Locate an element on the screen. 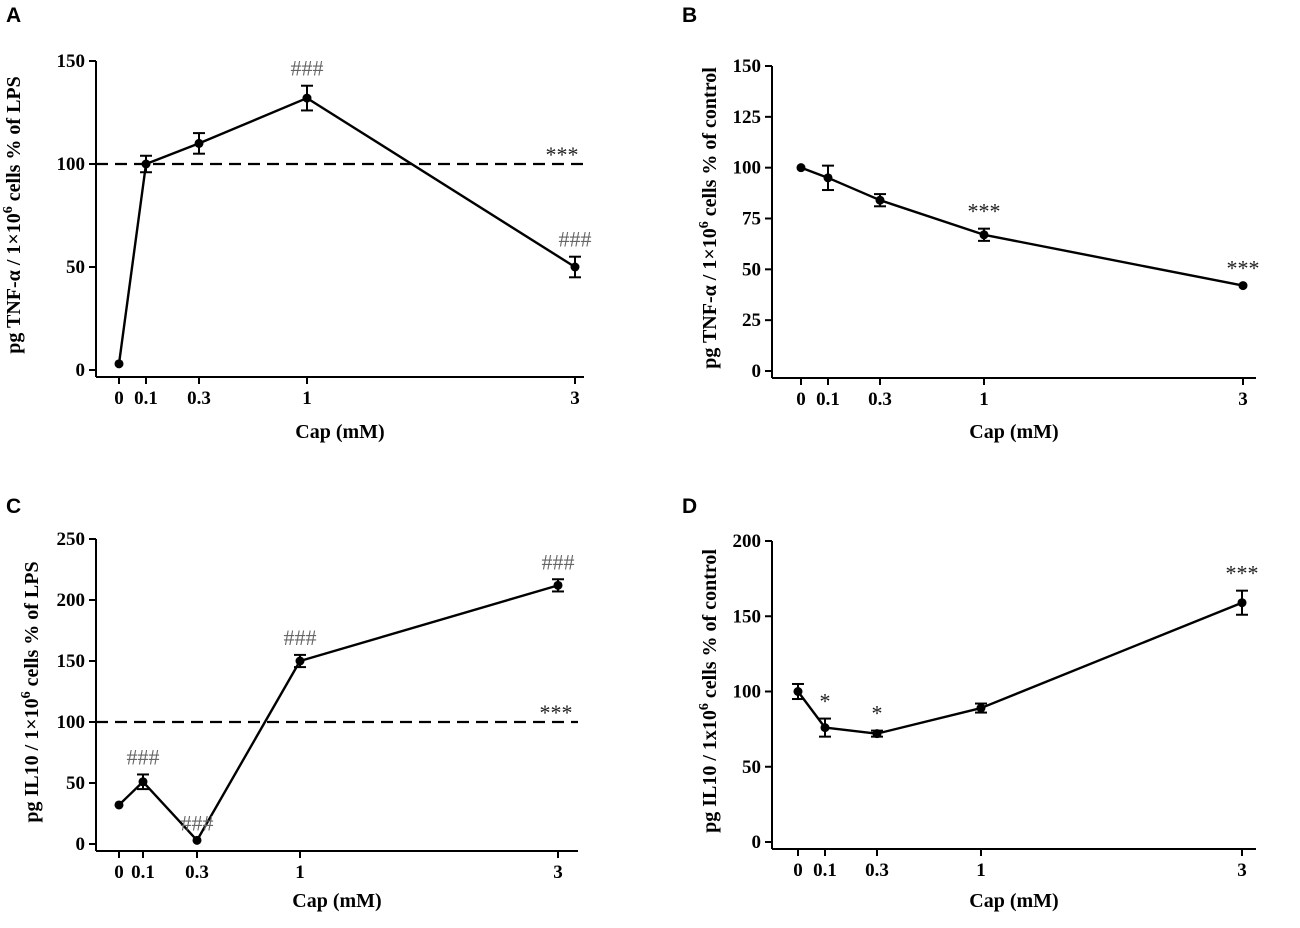 The width and height of the screenshot is (1300, 928). y-tick-label: 125 is located at coordinates (747, 117).